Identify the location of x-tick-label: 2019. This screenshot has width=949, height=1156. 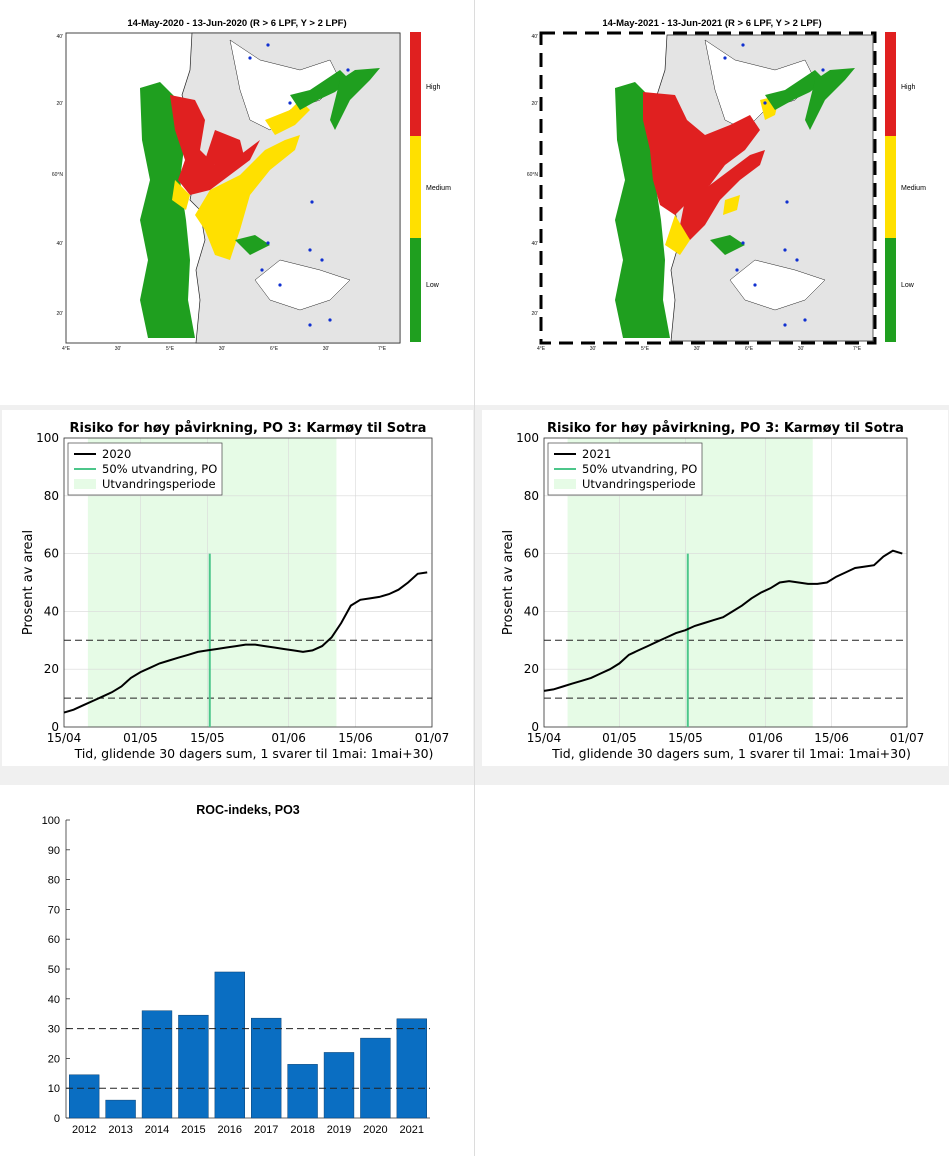
(339, 1130).